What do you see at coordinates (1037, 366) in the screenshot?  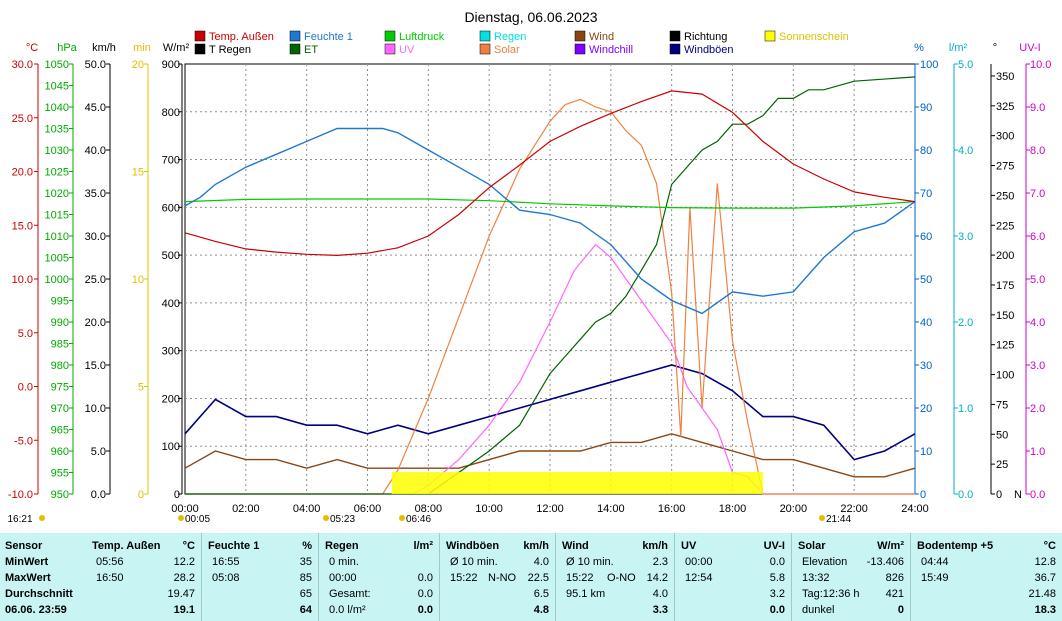 I see `uv-axis-tick-label: 3.0` at bounding box center [1037, 366].